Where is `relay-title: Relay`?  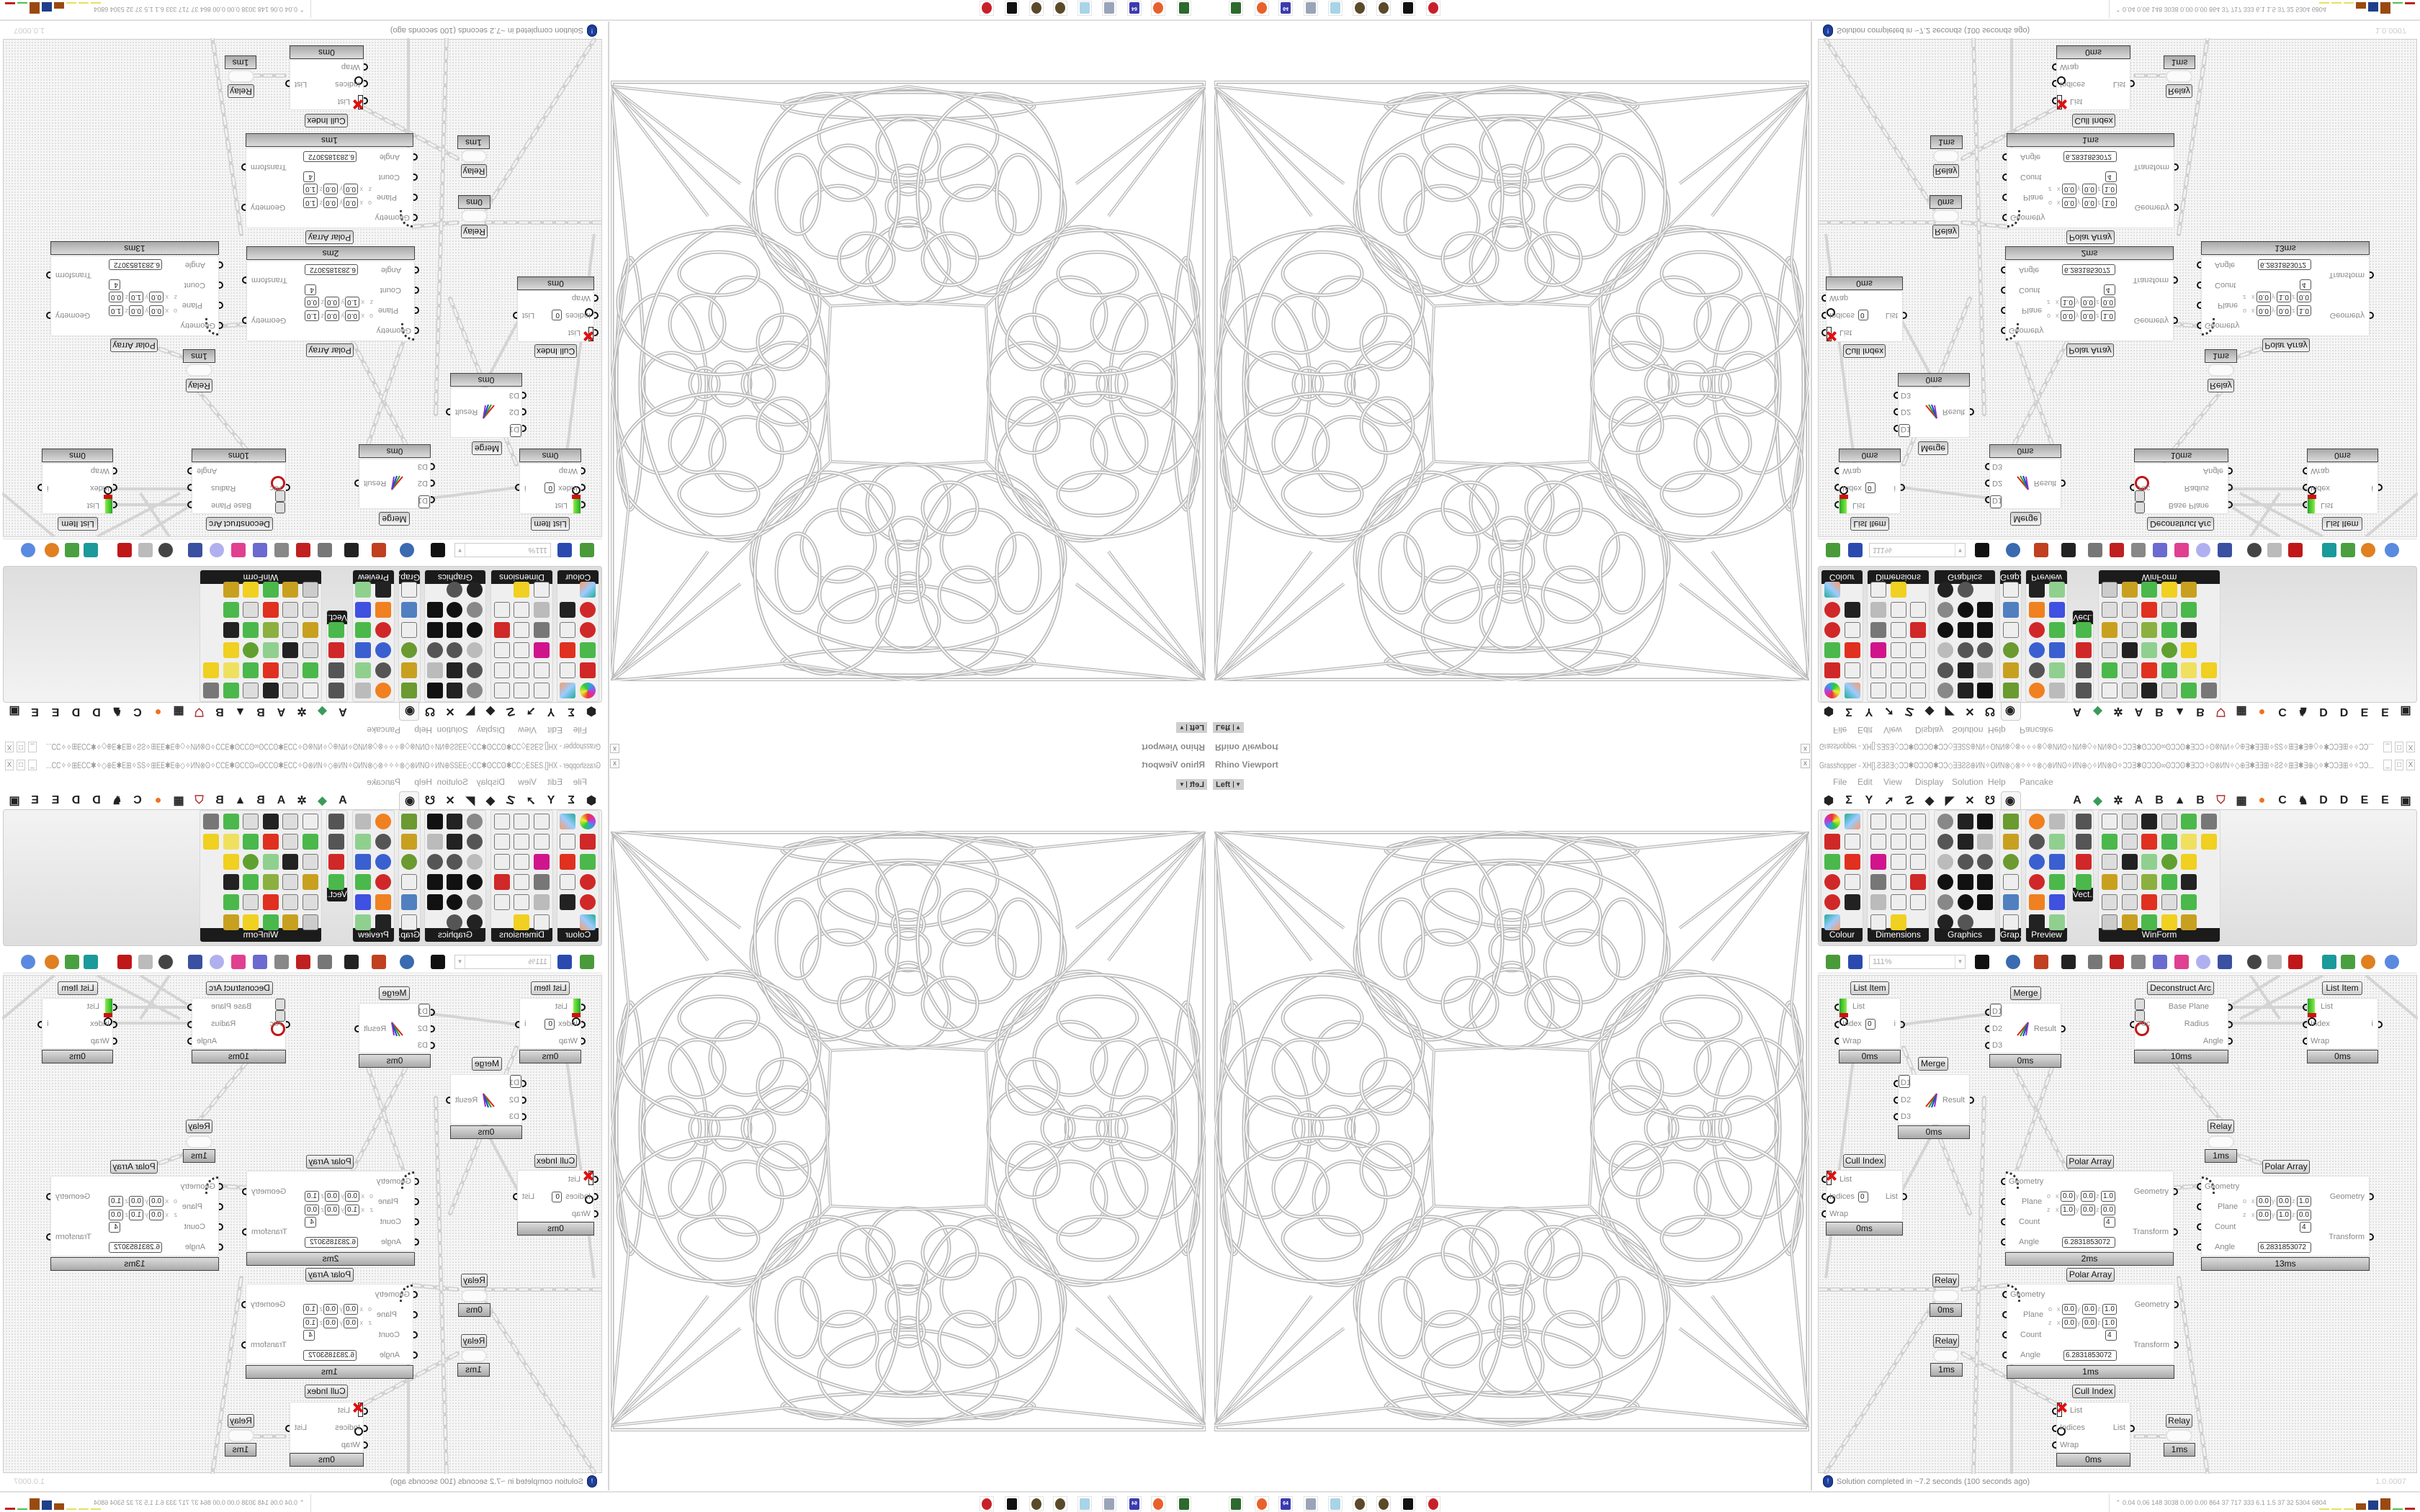
relay-title: Relay is located at coordinates (2221, 385).